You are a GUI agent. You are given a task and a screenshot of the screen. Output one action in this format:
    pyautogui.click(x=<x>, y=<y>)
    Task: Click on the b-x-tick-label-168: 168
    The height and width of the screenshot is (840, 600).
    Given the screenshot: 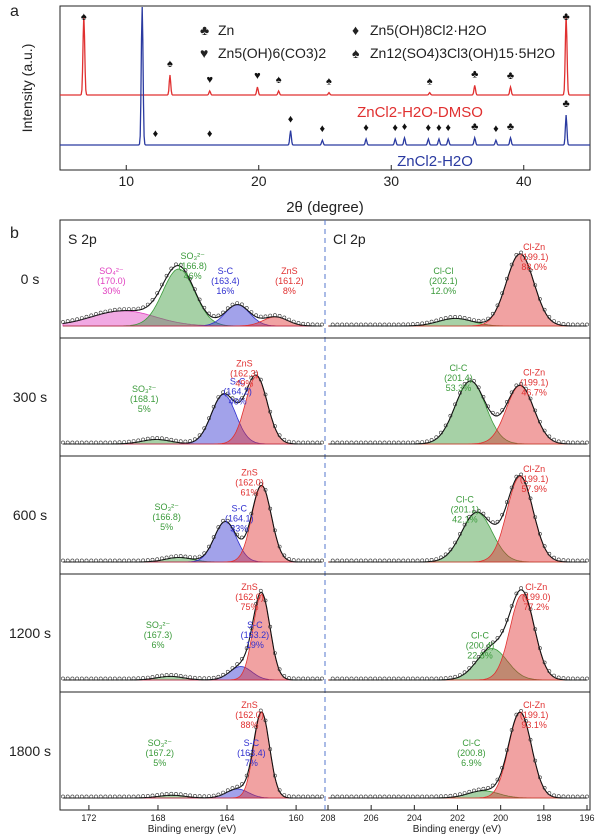 What is the action you would take?
    pyautogui.click(x=157, y=818)
    